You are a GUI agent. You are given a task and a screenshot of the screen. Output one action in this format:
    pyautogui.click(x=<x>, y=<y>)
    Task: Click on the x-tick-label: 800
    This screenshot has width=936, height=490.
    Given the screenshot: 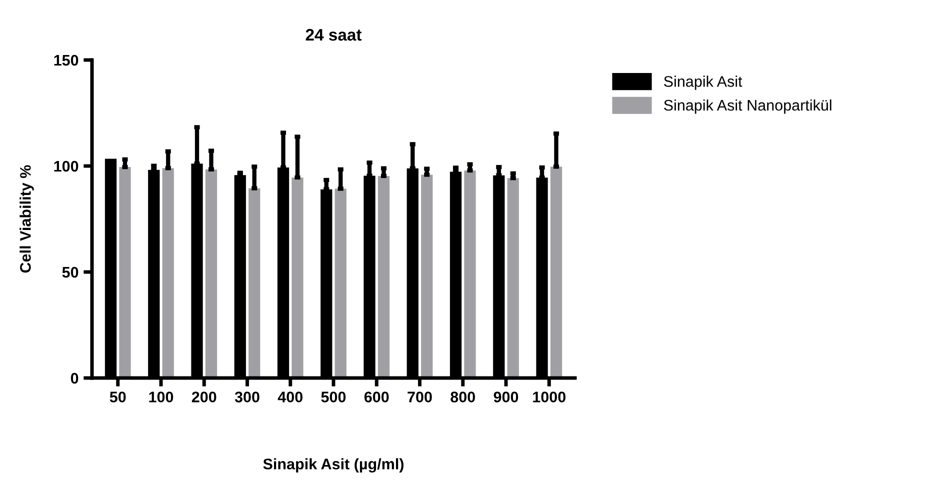 What is the action you would take?
    pyautogui.click(x=462, y=397)
    